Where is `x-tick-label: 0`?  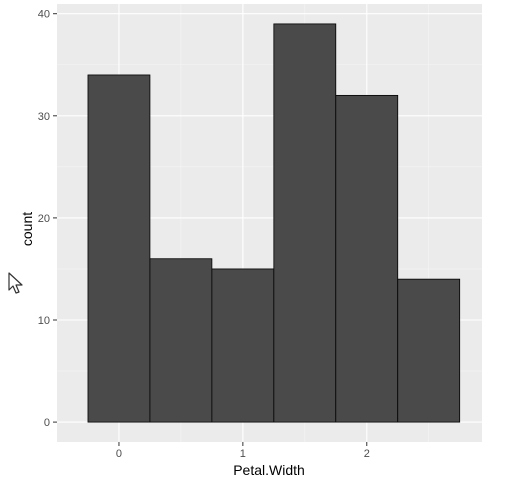 x-tick-label: 0 is located at coordinates (119, 454).